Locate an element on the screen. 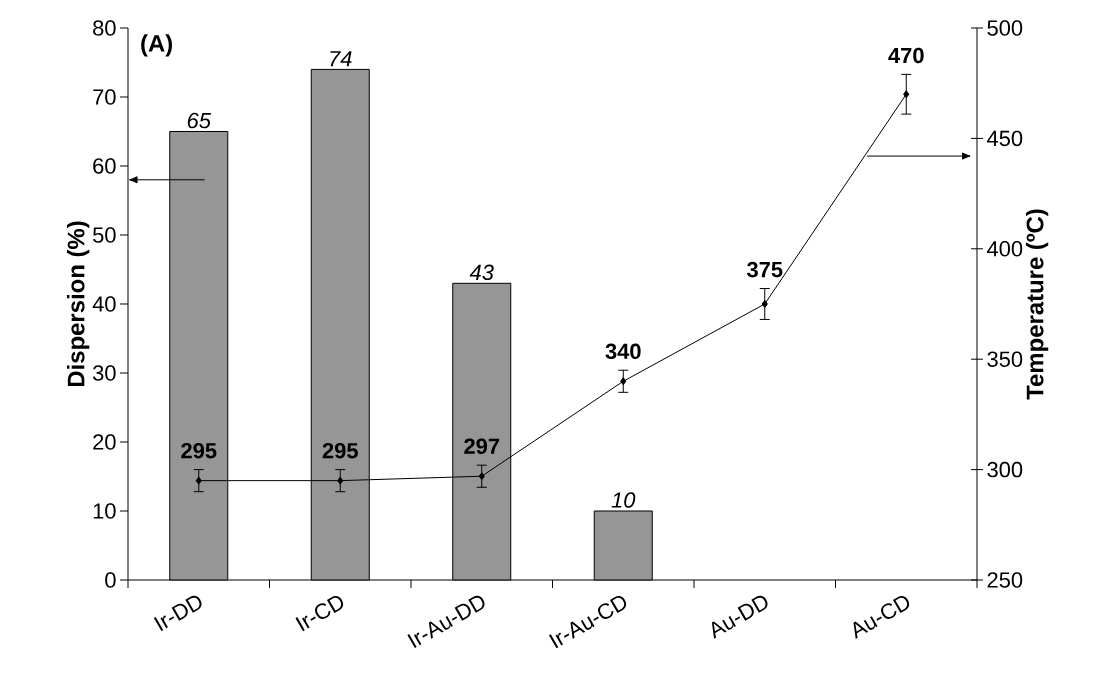 This screenshot has height=696, width=1106. data-label: 375 is located at coordinates (764, 269).